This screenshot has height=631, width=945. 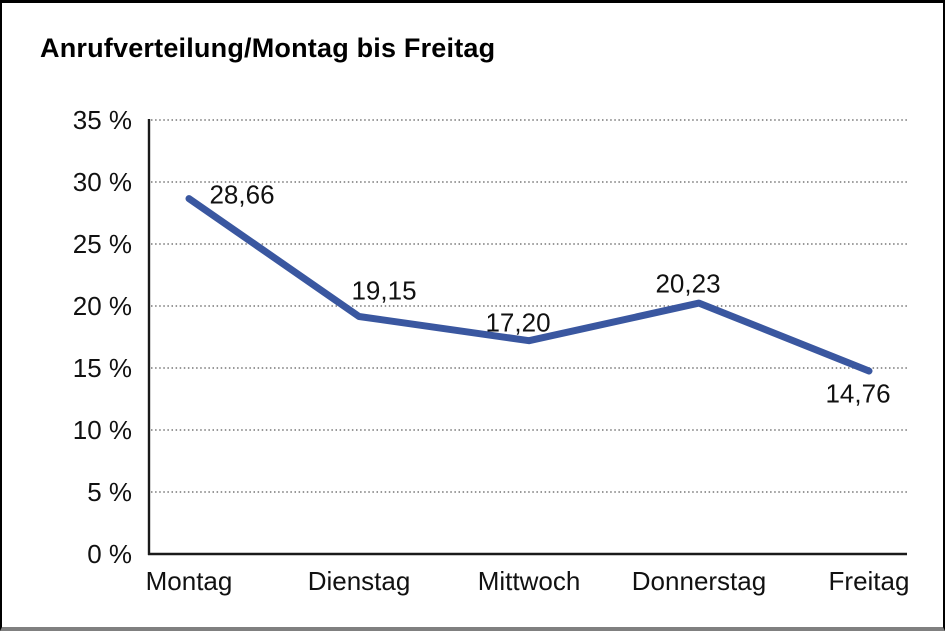 What do you see at coordinates (688, 283) in the screenshot?
I see `data-point-label: 20,23` at bounding box center [688, 283].